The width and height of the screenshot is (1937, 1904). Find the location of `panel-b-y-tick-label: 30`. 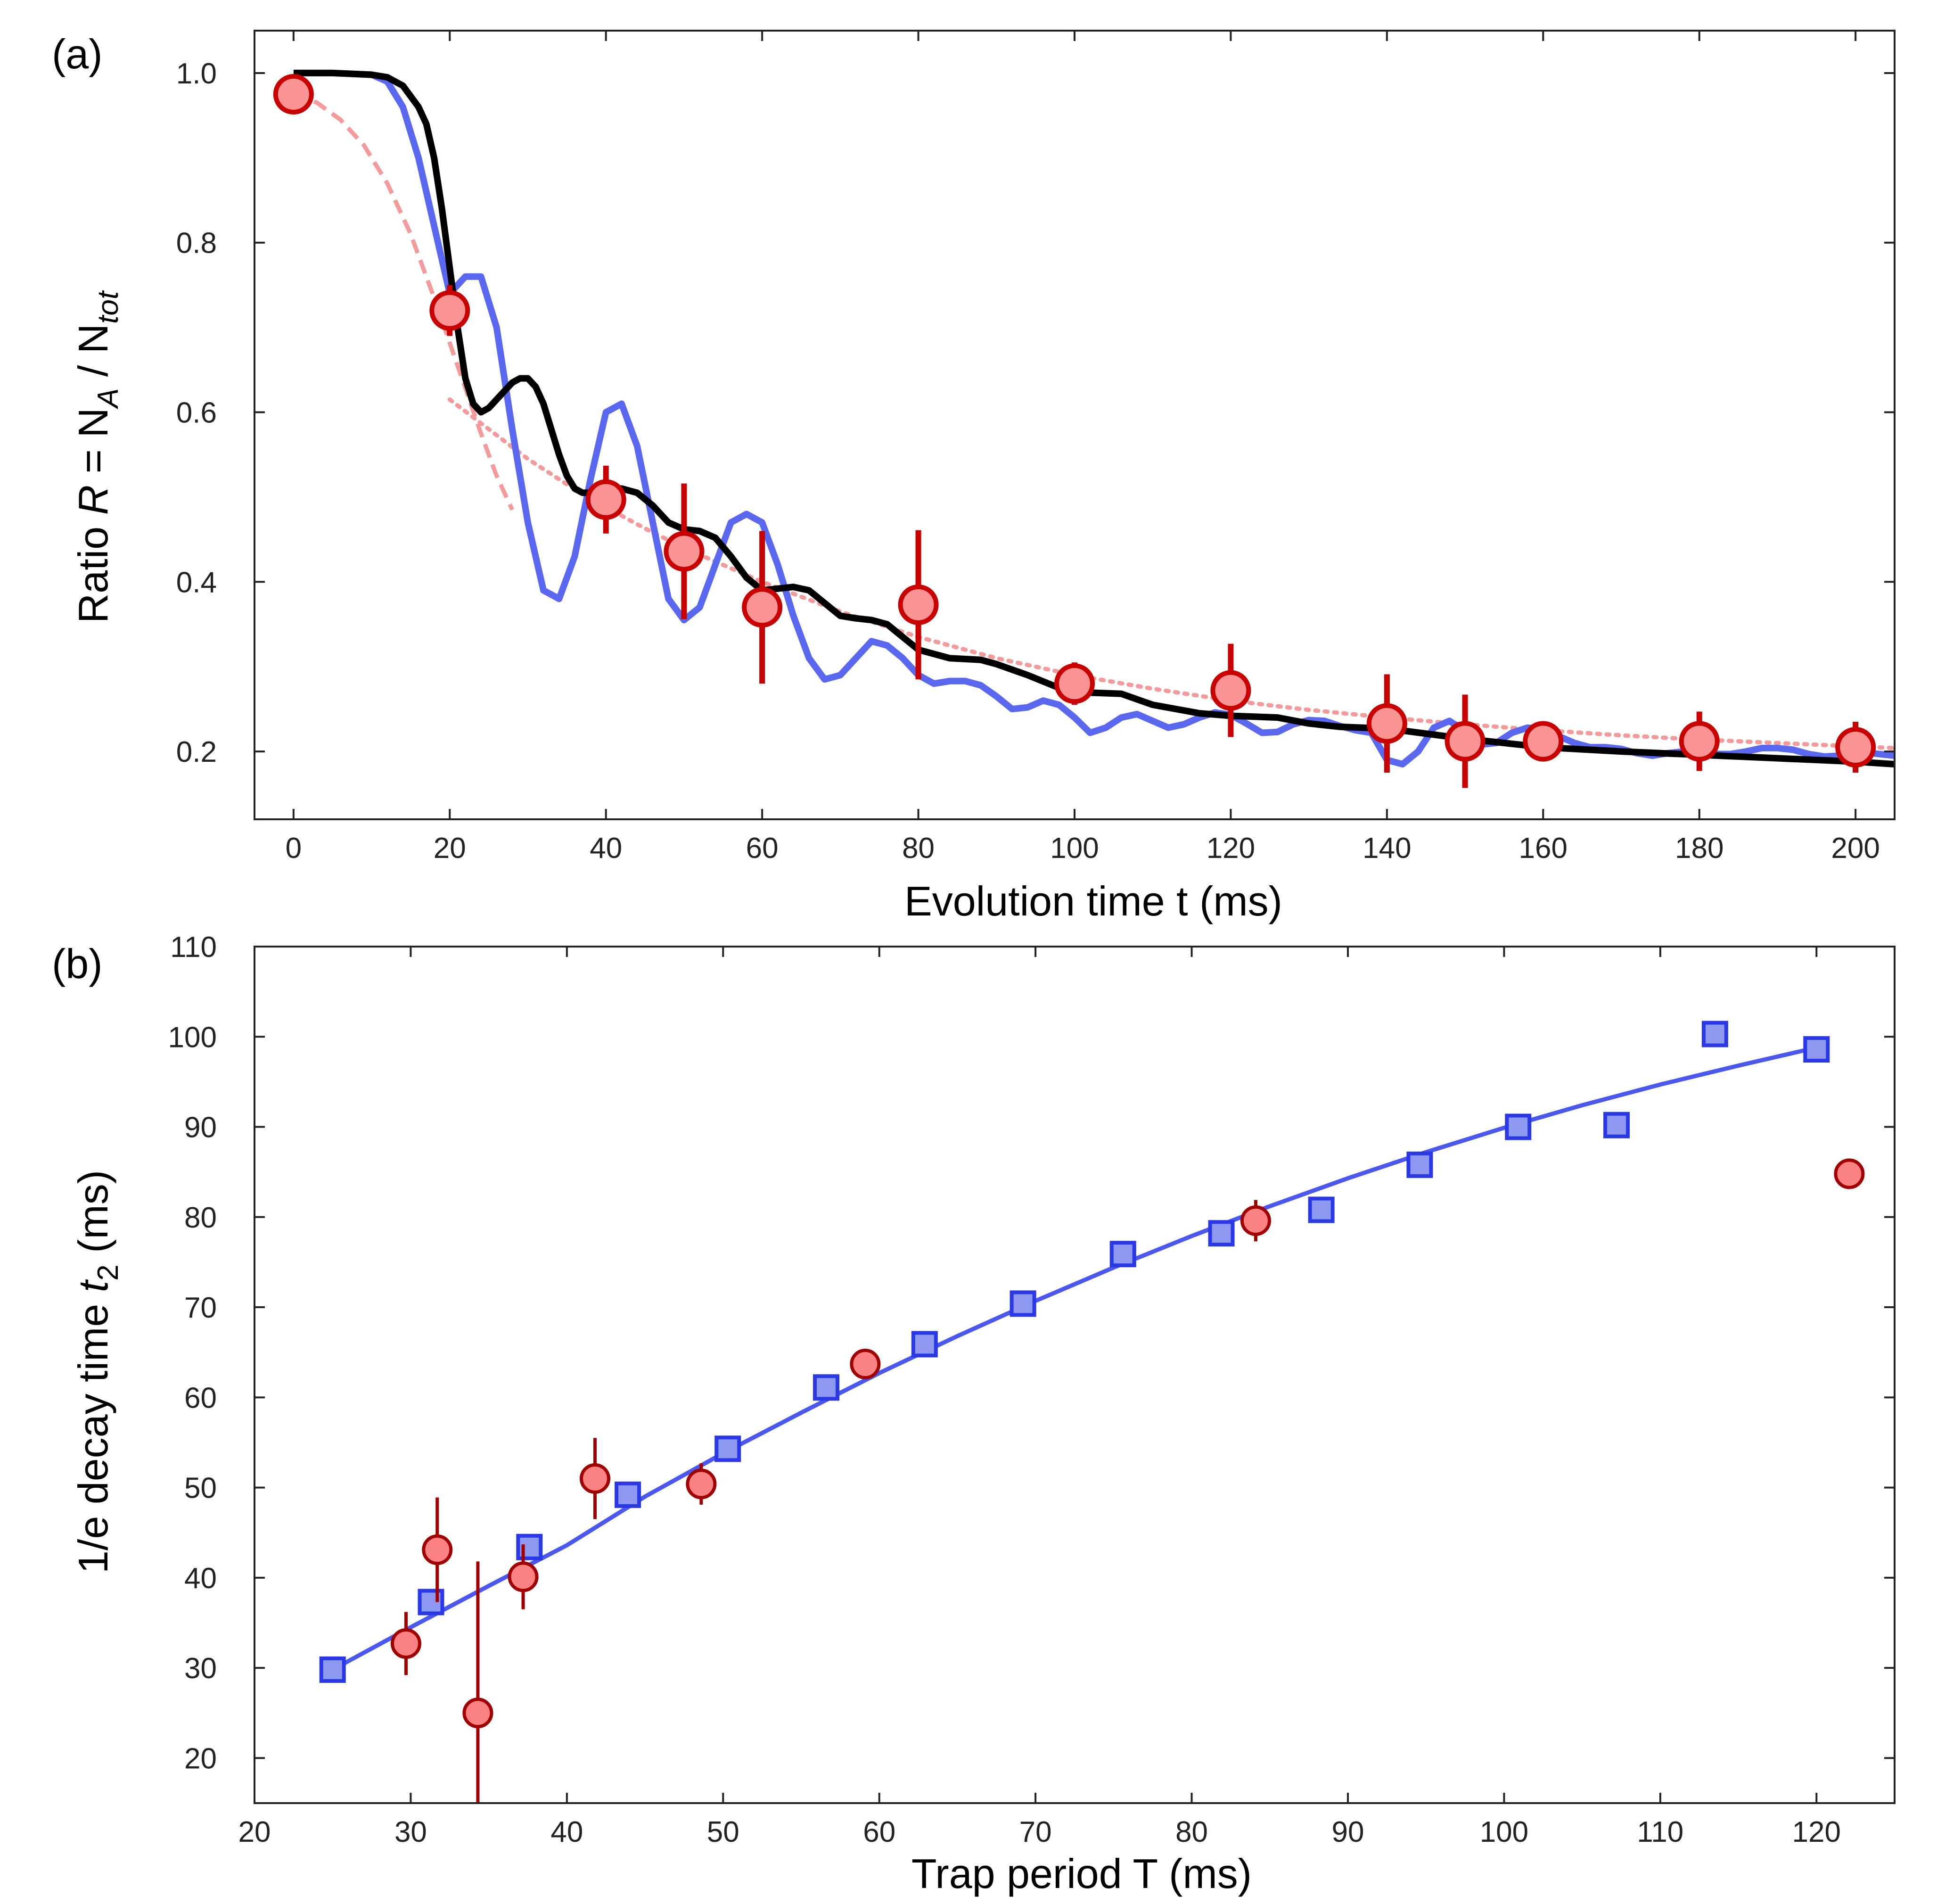

panel-b-y-tick-label: 30 is located at coordinates (200, 1668).